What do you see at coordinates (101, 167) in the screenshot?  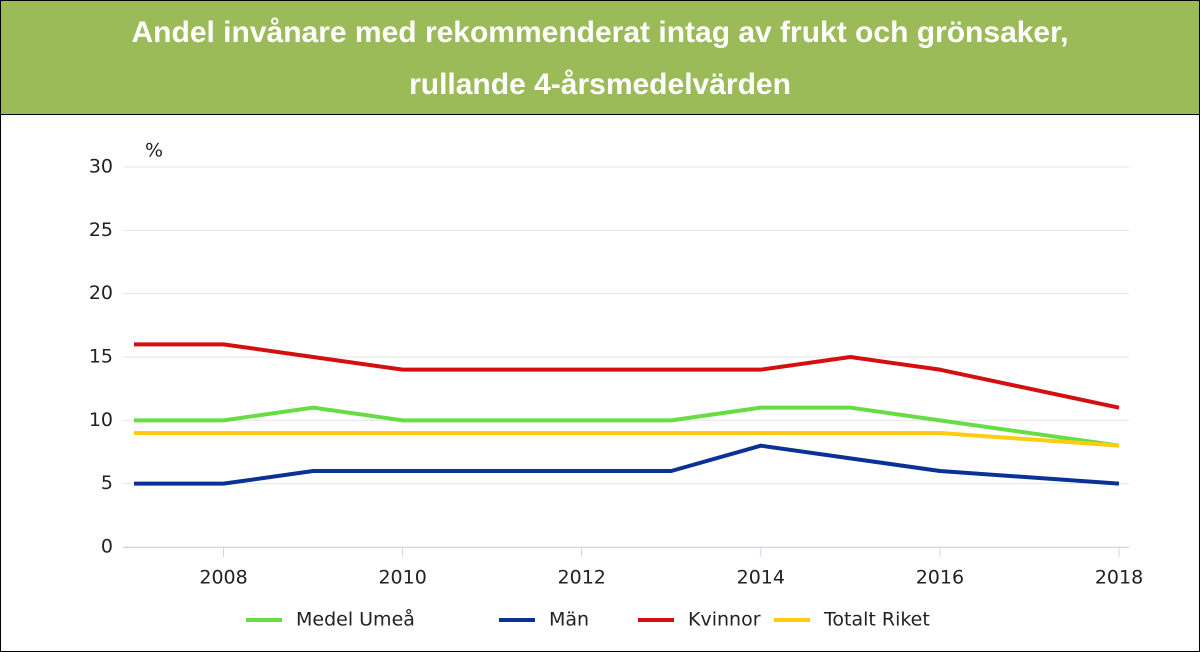 I see `y-tick-label: 30` at bounding box center [101, 167].